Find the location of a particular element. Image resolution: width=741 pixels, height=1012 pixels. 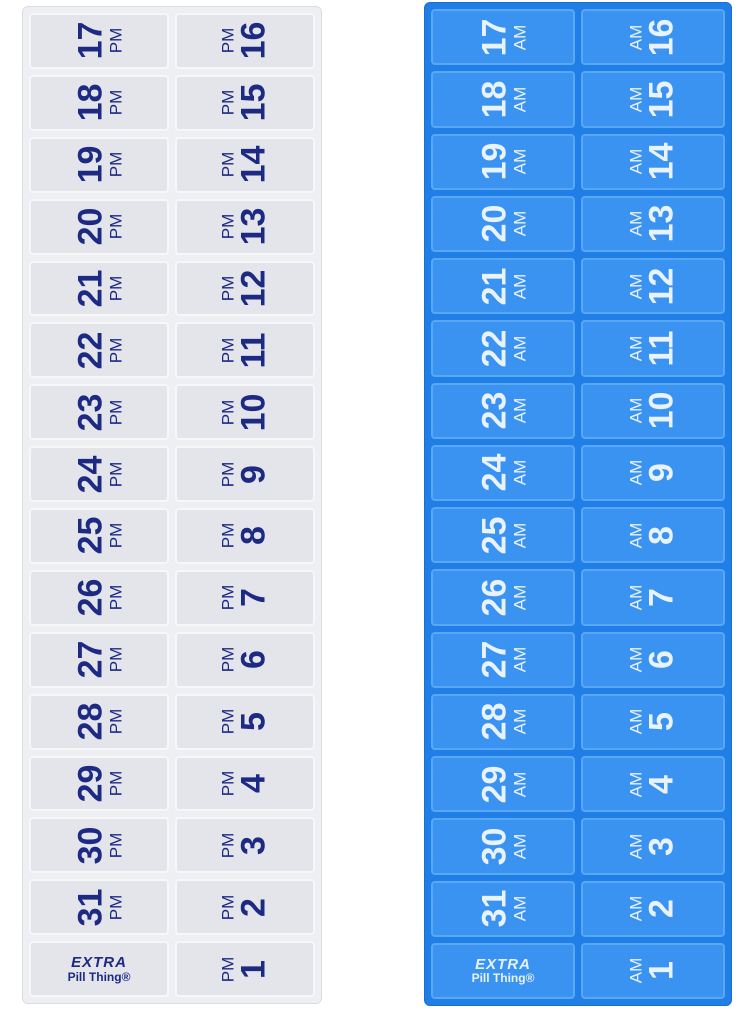

day-label: 18 PM is located at coordinates (98, 103).